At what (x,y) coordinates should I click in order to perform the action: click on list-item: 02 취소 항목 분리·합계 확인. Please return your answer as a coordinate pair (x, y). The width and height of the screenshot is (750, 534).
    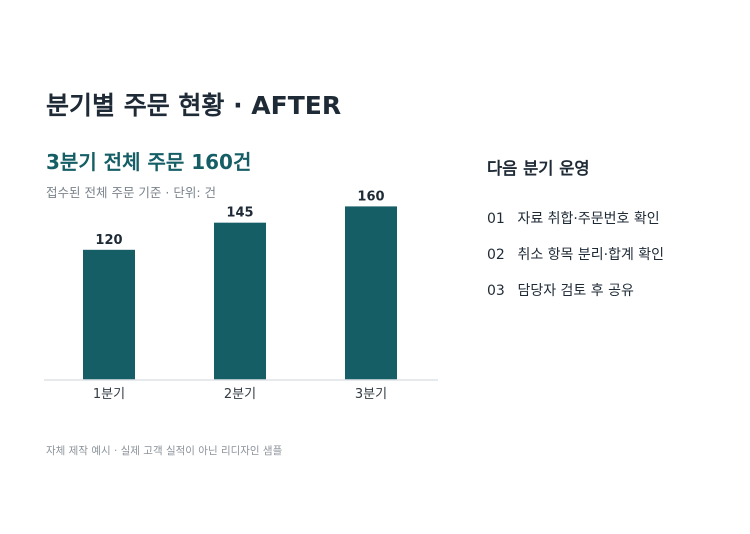
    Looking at the image, I should click on (575, 261).